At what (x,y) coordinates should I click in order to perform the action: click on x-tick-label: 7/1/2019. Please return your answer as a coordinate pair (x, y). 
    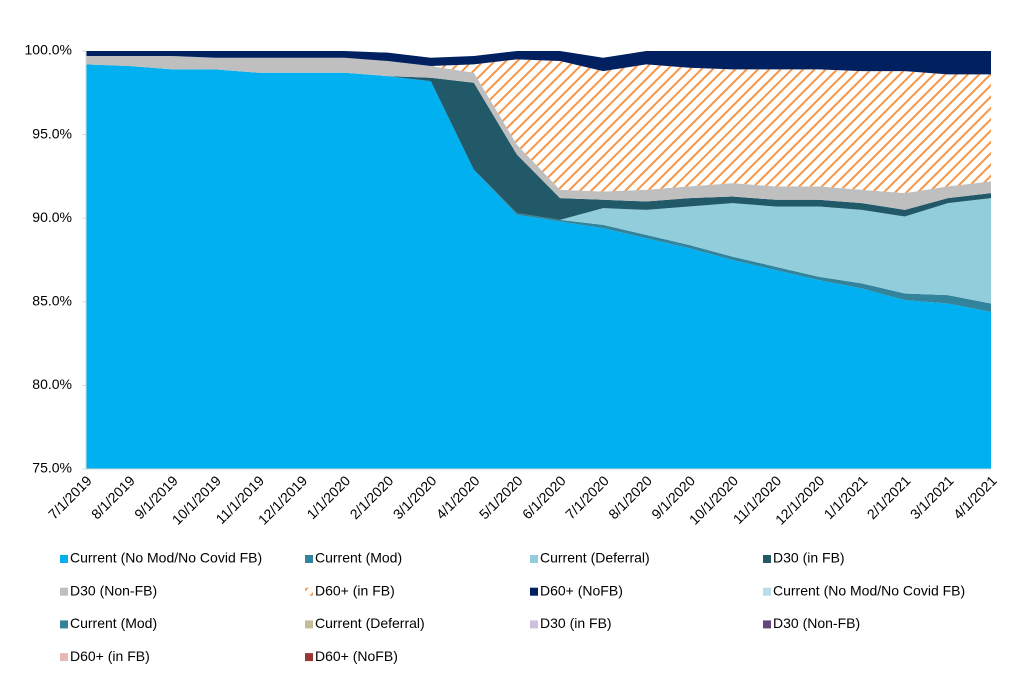
    Looking at the image, I should click on (70, 497).